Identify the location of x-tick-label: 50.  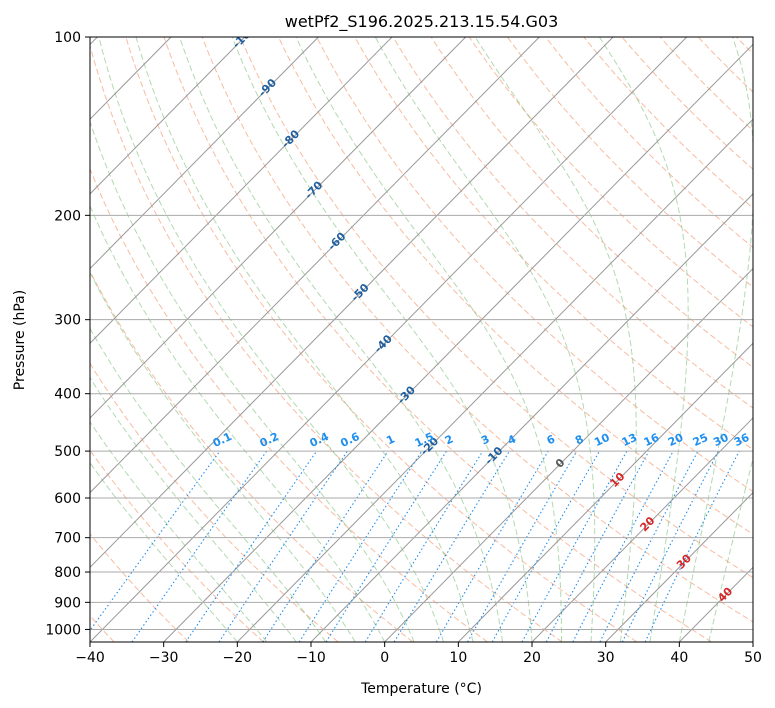
(753, 658).